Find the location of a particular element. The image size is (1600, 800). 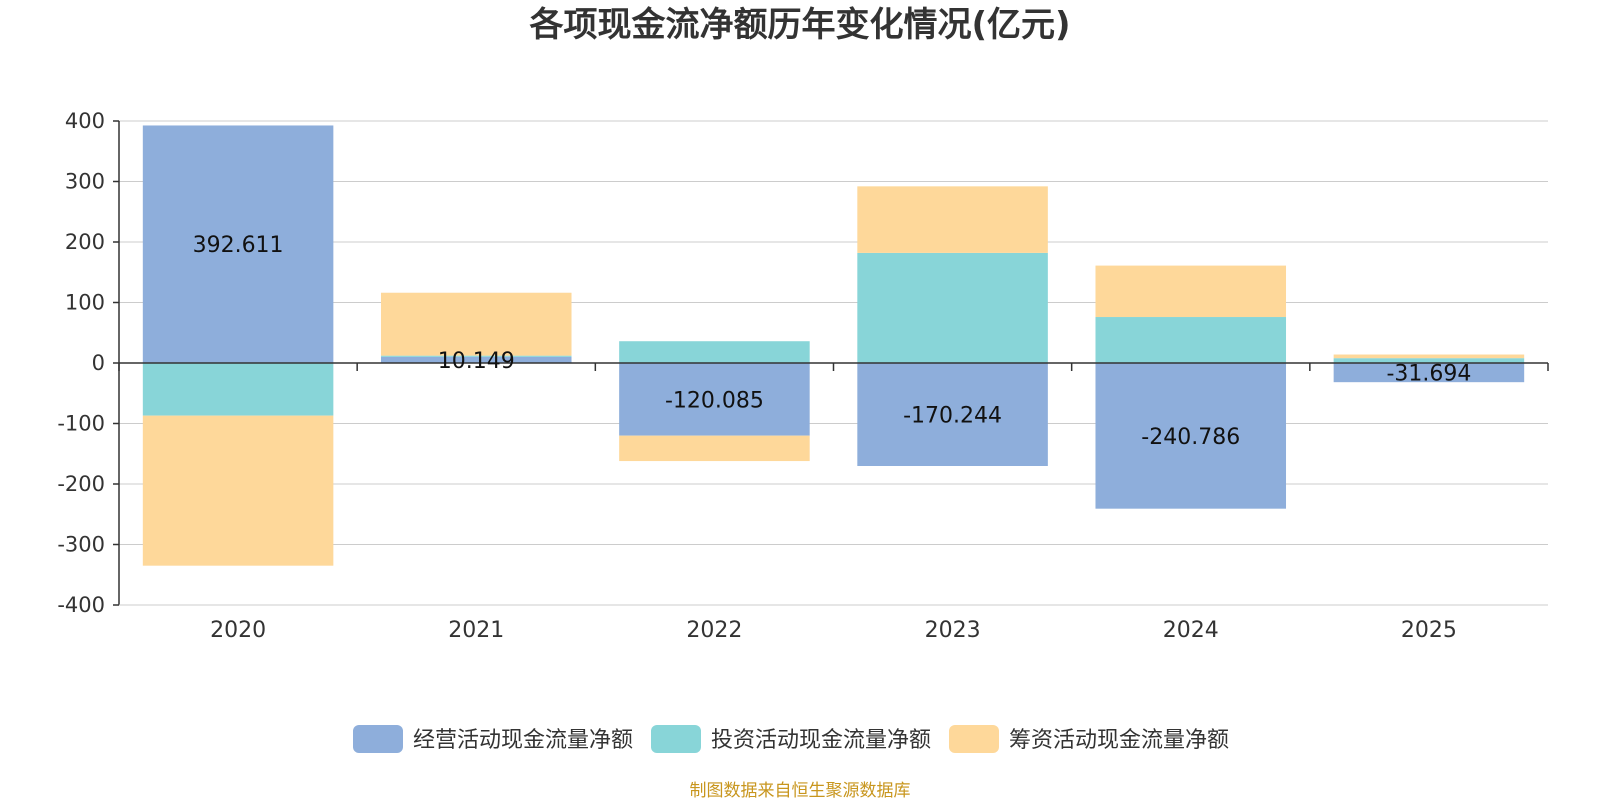

bar-segment-2024-s2 is located at coordinates (1191, 291).